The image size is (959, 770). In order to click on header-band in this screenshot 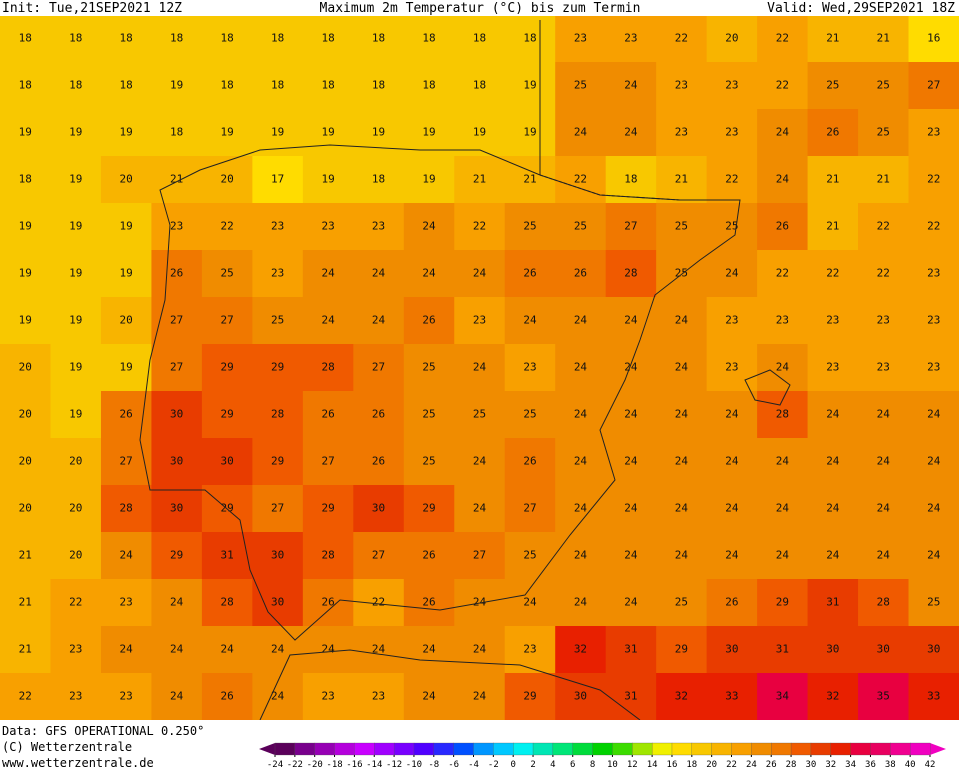, I will do `click(479, 8)`.